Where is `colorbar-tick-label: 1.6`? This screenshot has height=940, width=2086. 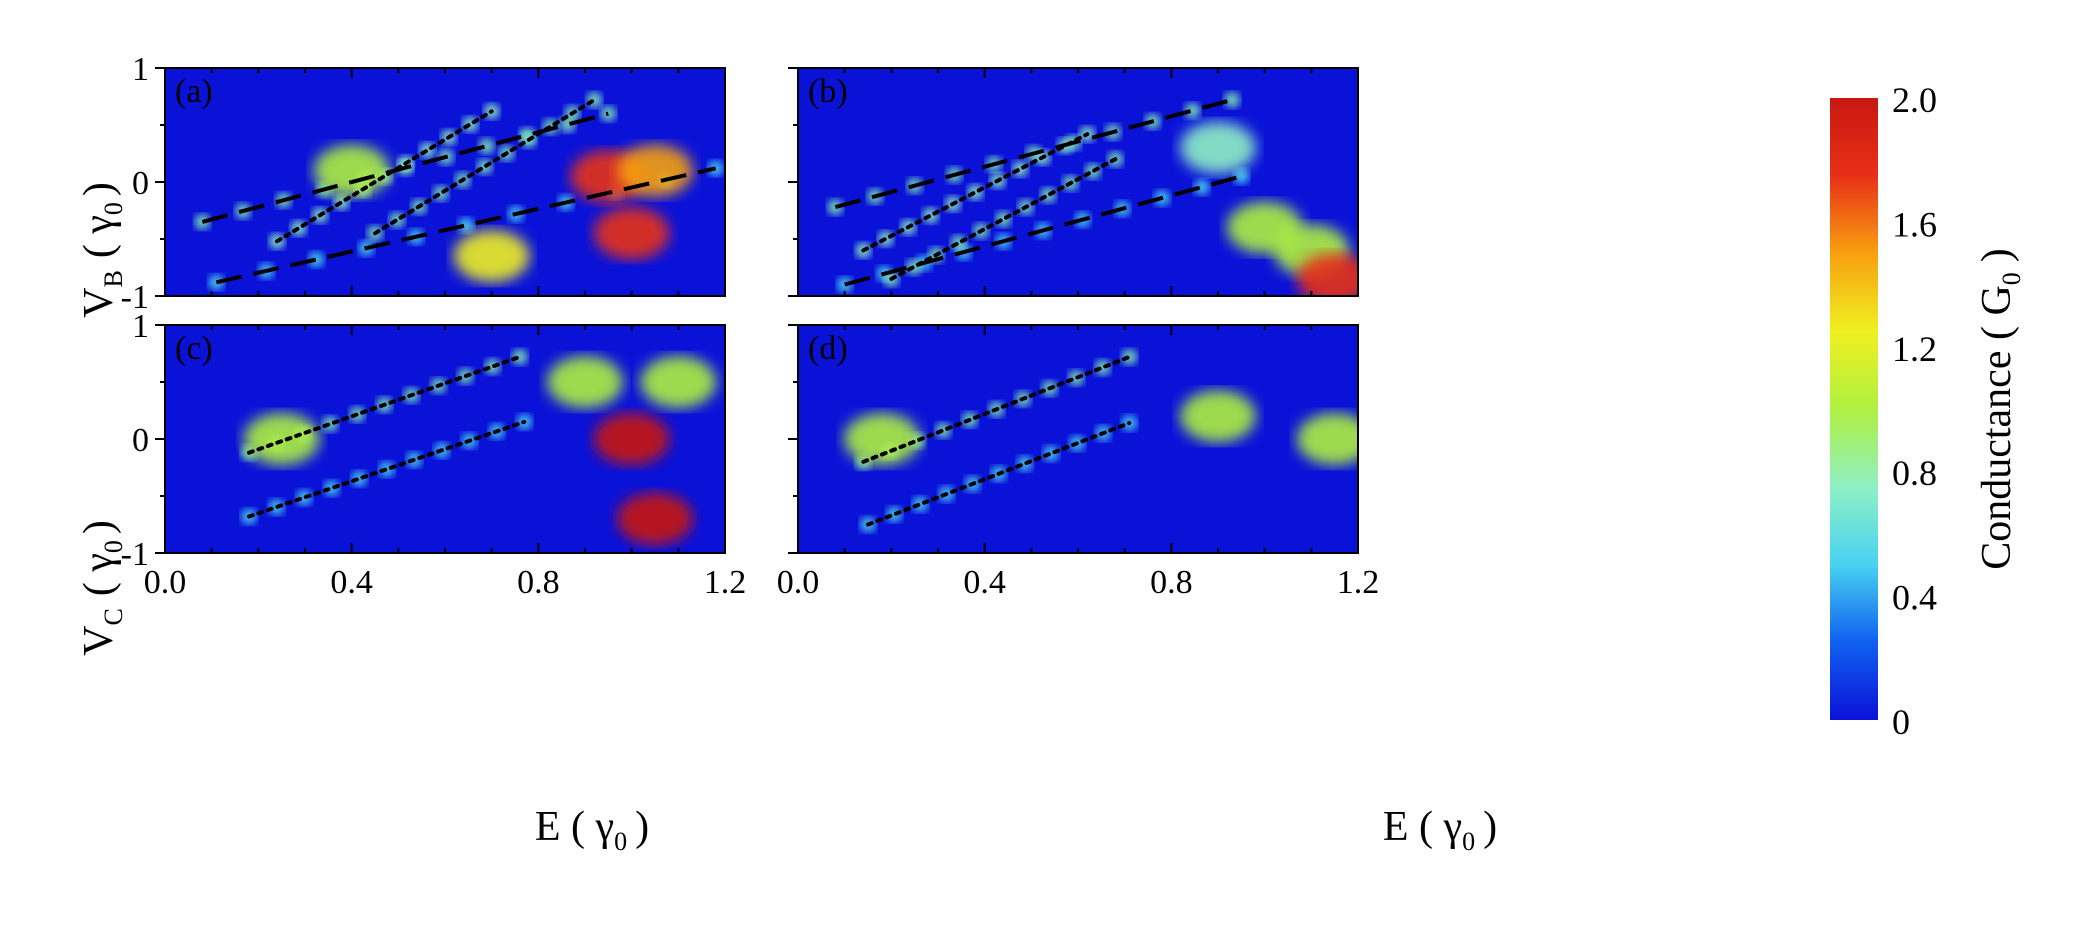 colorbar-tick-label: 1.6 is located at coordinates (1914, 224).